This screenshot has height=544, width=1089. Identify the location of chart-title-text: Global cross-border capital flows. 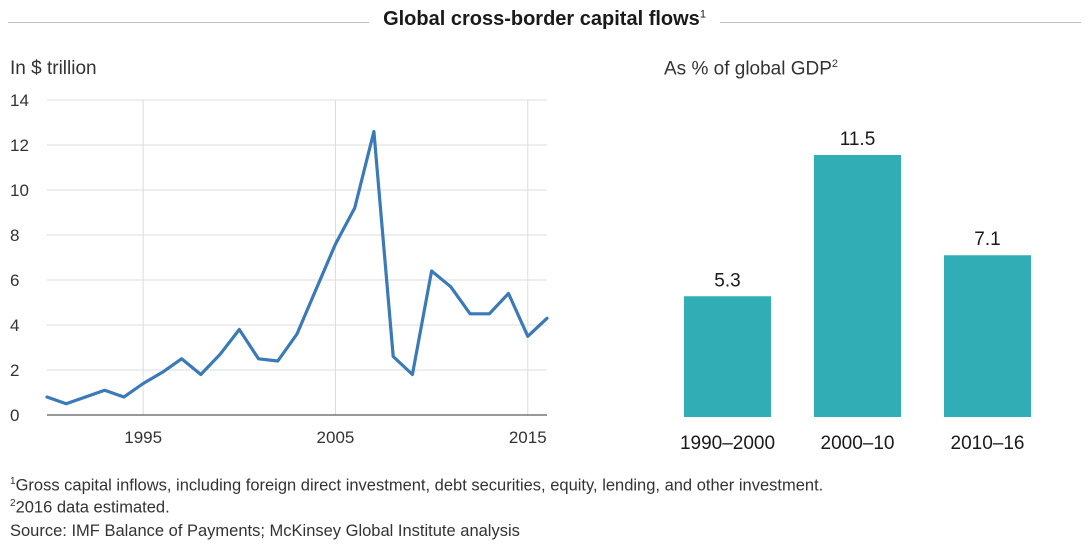
(541, 19).